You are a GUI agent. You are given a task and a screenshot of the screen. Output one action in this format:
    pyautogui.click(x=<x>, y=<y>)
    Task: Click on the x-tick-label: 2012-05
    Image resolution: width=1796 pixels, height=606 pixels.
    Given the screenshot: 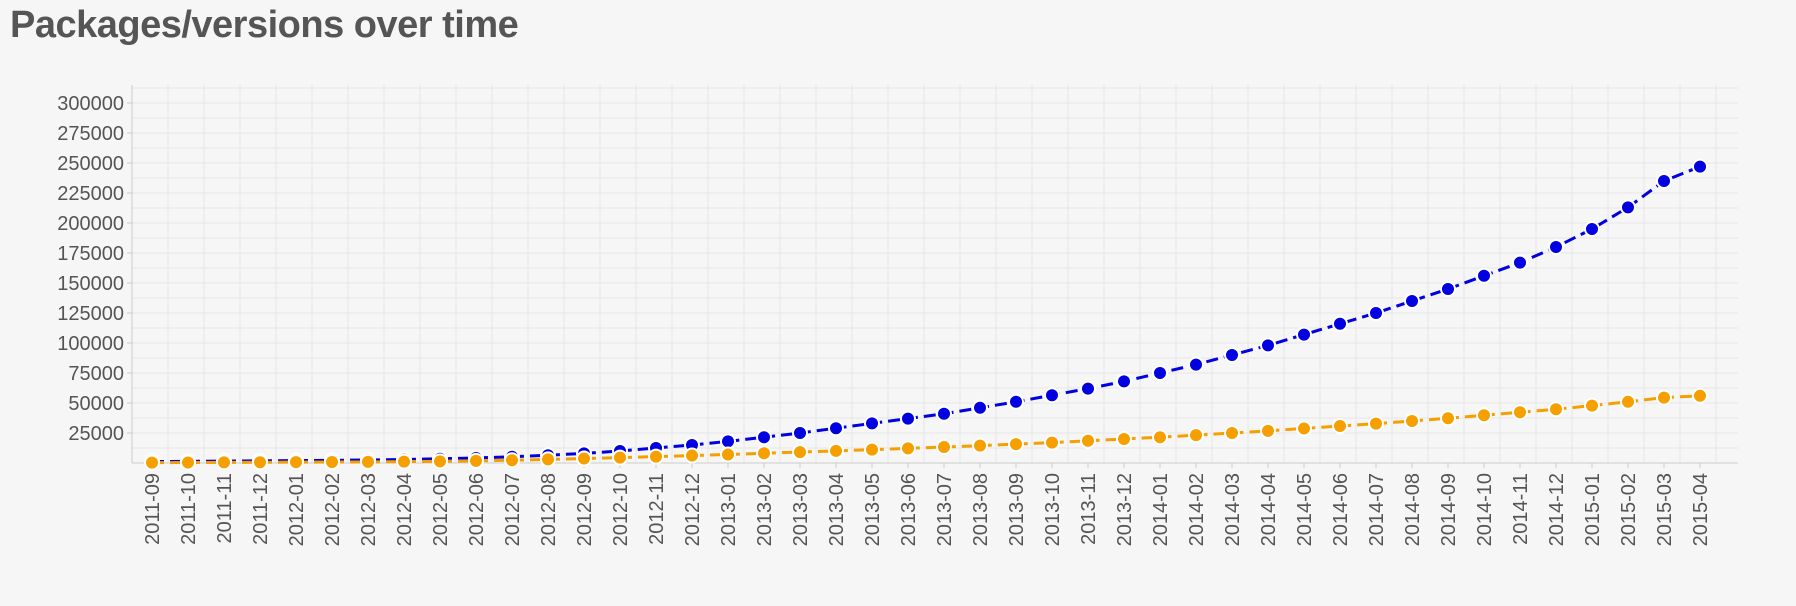 What is the action you would take?
    pyautogui.click(x=441, y=509)
    